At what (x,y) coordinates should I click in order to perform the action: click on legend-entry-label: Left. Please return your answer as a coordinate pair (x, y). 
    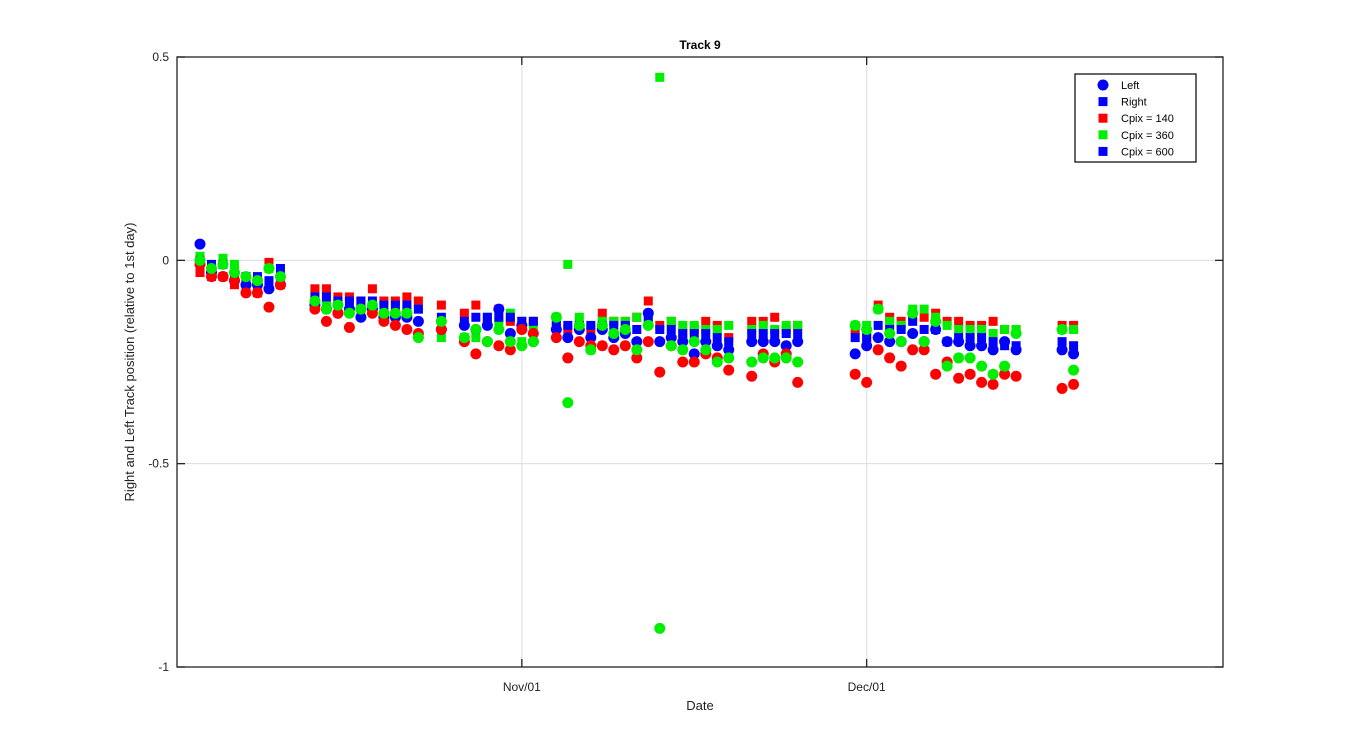
    Looking at the image, I should click on (1130, 86).